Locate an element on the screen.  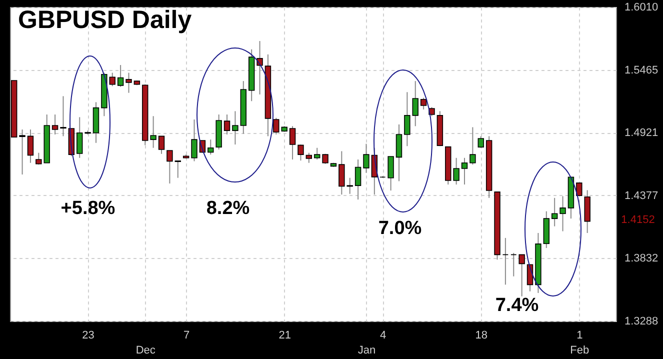
y-tick-label: 1.5465 is located at coordinates (641, 70).